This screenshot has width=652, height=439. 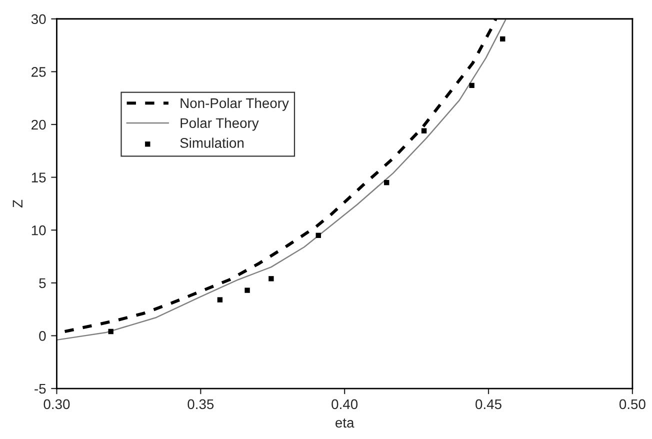 I want to click on y-tick-label: 5, so click(x=42, y=283).